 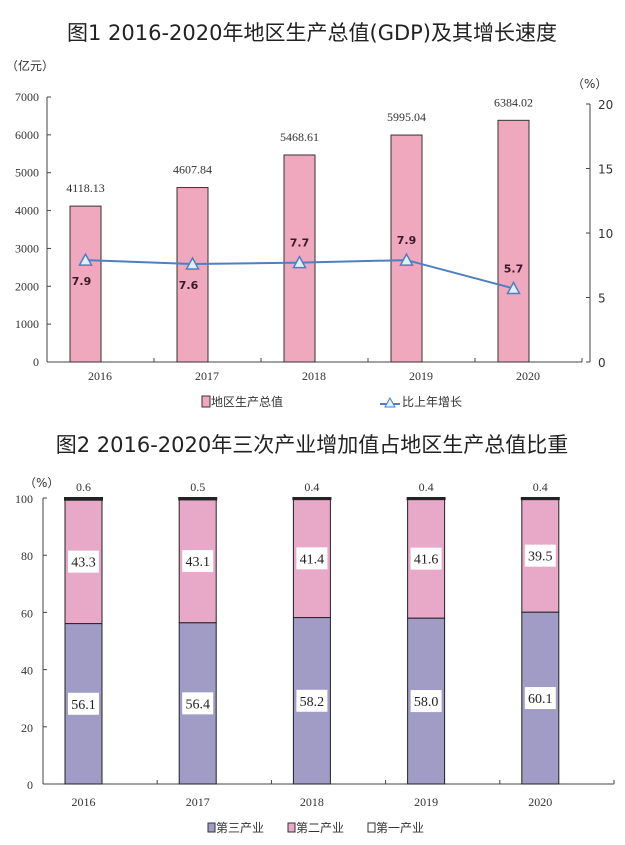 I want to click on right-tick-label: 0, so click(x=602, y=363).